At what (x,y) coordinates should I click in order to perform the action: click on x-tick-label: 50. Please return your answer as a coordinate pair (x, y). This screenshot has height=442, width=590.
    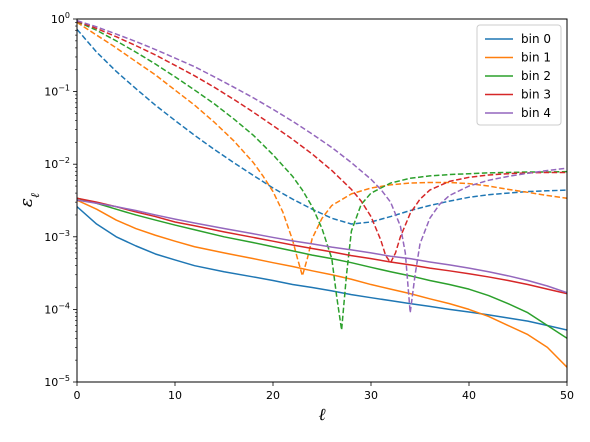
    Looking at the image, I should click on (567, 395).